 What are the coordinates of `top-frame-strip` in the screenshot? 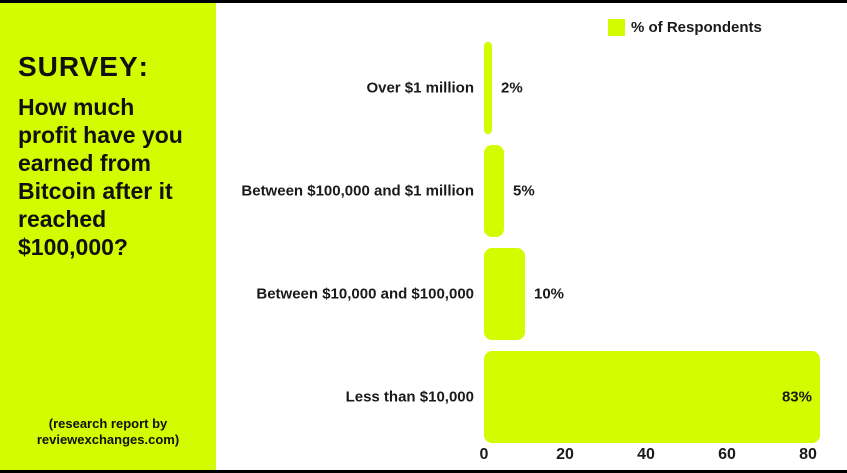 It's located at (423, 1).